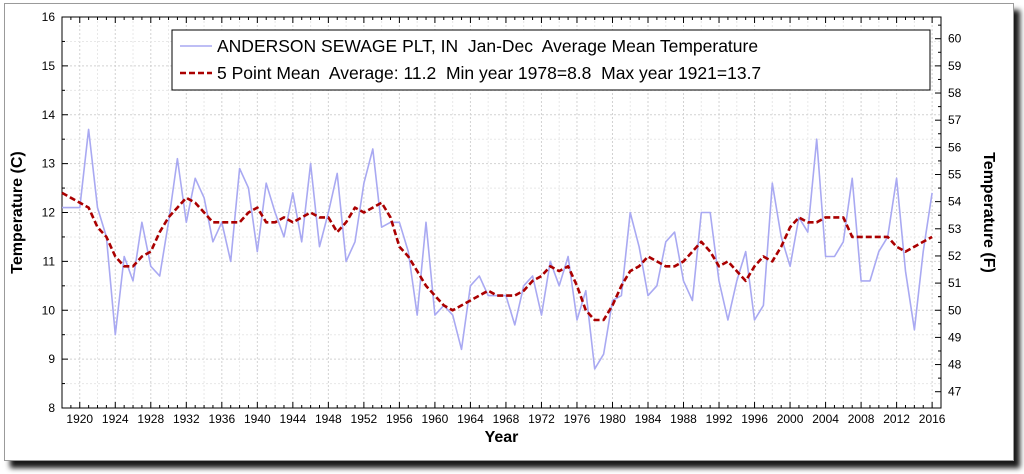  Describe the element at coordinates (955, 174) in the screenshot. I see `y-tick-label-right: 55` at that location.